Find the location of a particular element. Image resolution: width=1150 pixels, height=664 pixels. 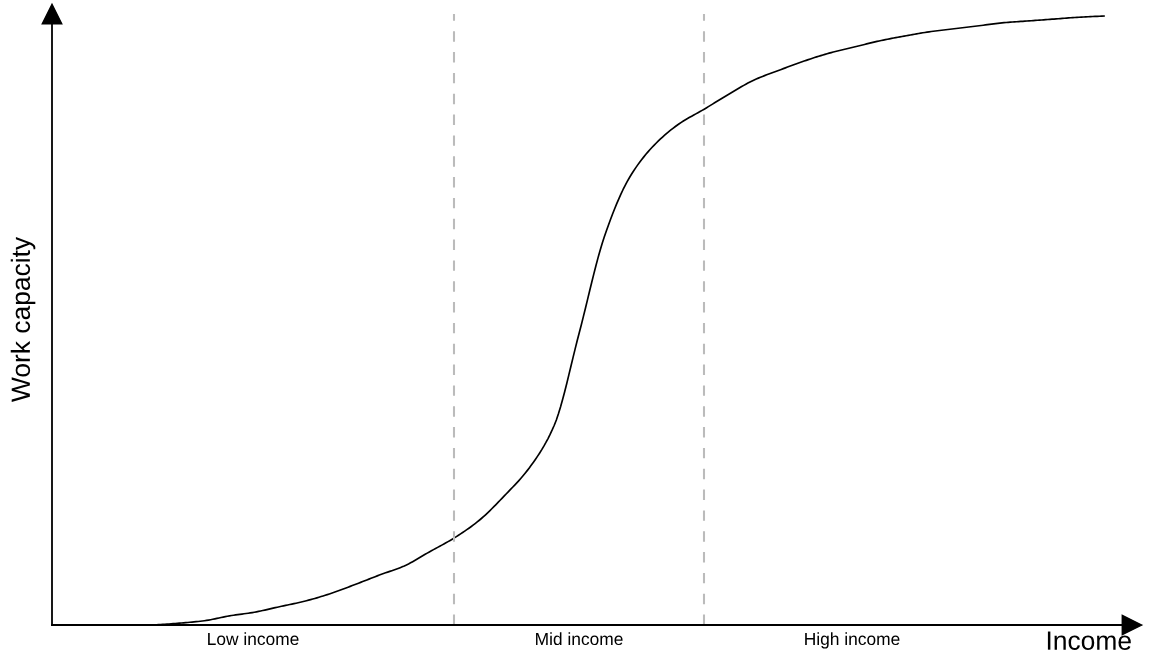

text: Mid income is located at coordinates (579, 639).